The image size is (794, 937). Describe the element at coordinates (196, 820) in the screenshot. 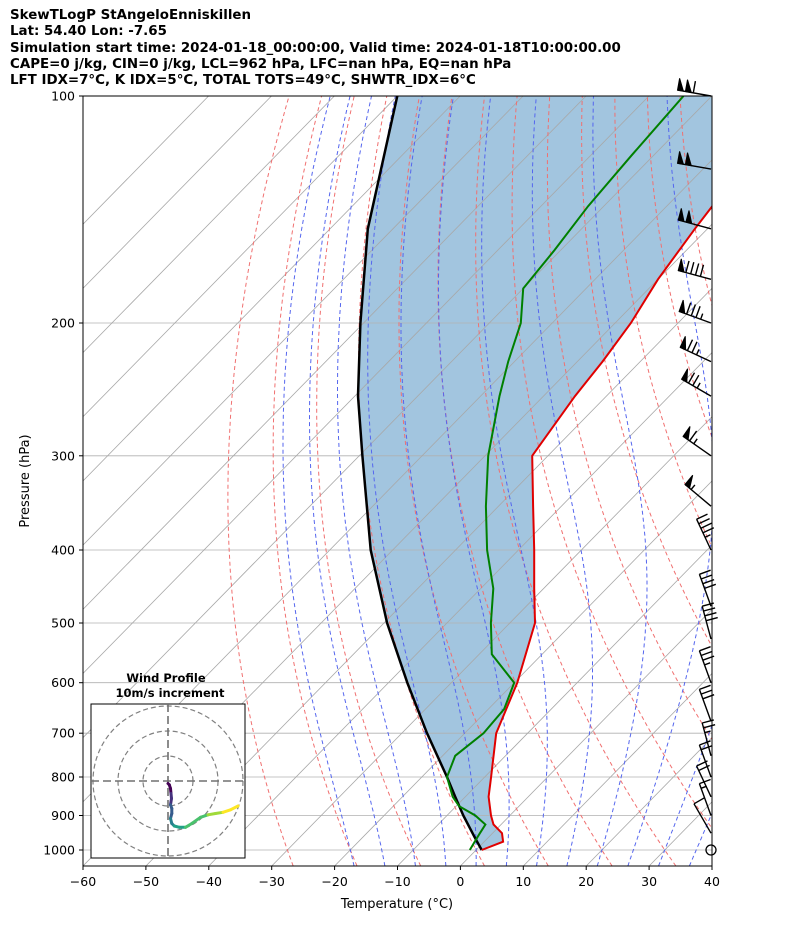

I see `hodograph-segment` at that location.